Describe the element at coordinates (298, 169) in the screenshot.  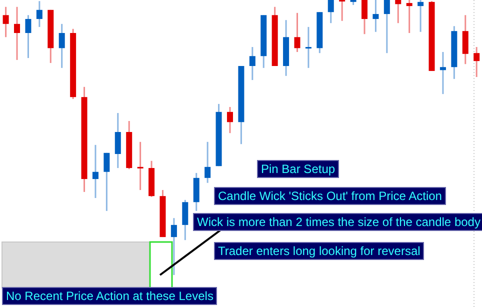
I see `annotation: Pin Bar Setup` at that location.